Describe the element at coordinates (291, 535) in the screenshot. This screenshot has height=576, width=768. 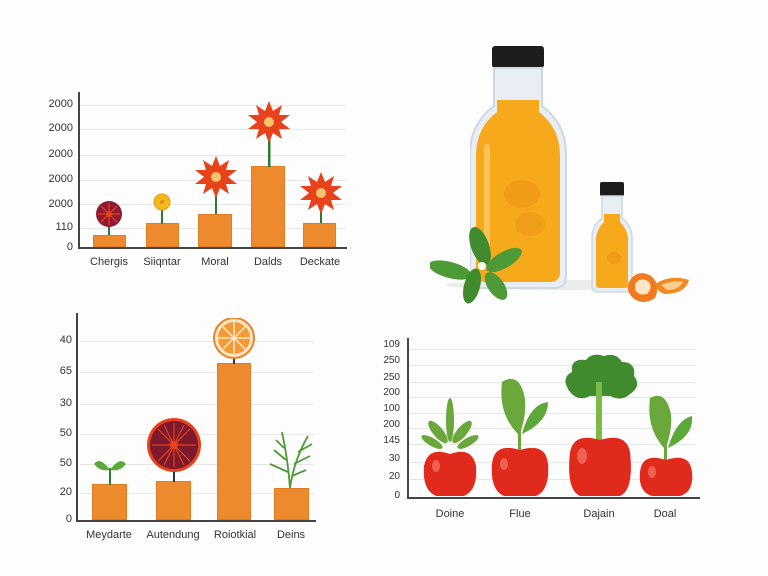
I see `x-label: Deins` at that location.